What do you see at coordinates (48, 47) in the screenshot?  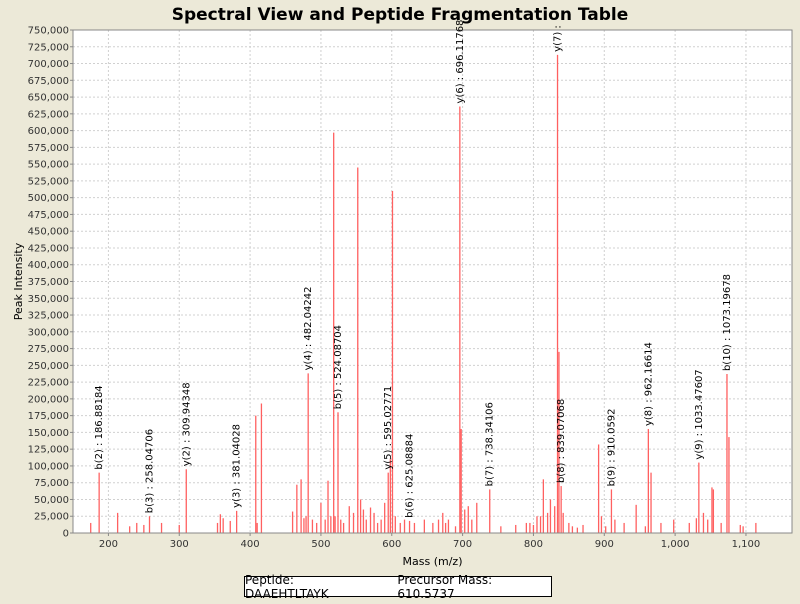 I see `y-tick-label: 725,000` at bounding box center [48, 47].